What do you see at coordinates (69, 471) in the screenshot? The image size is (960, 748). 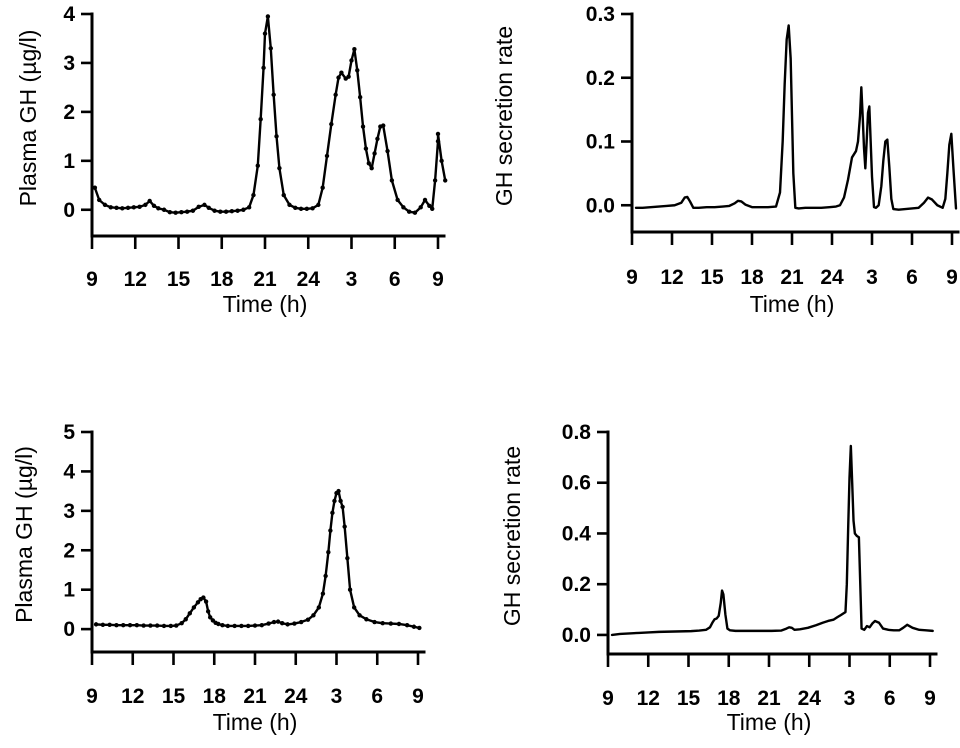 I see `y-tick-label: 4` at bounding box center [69, 471].